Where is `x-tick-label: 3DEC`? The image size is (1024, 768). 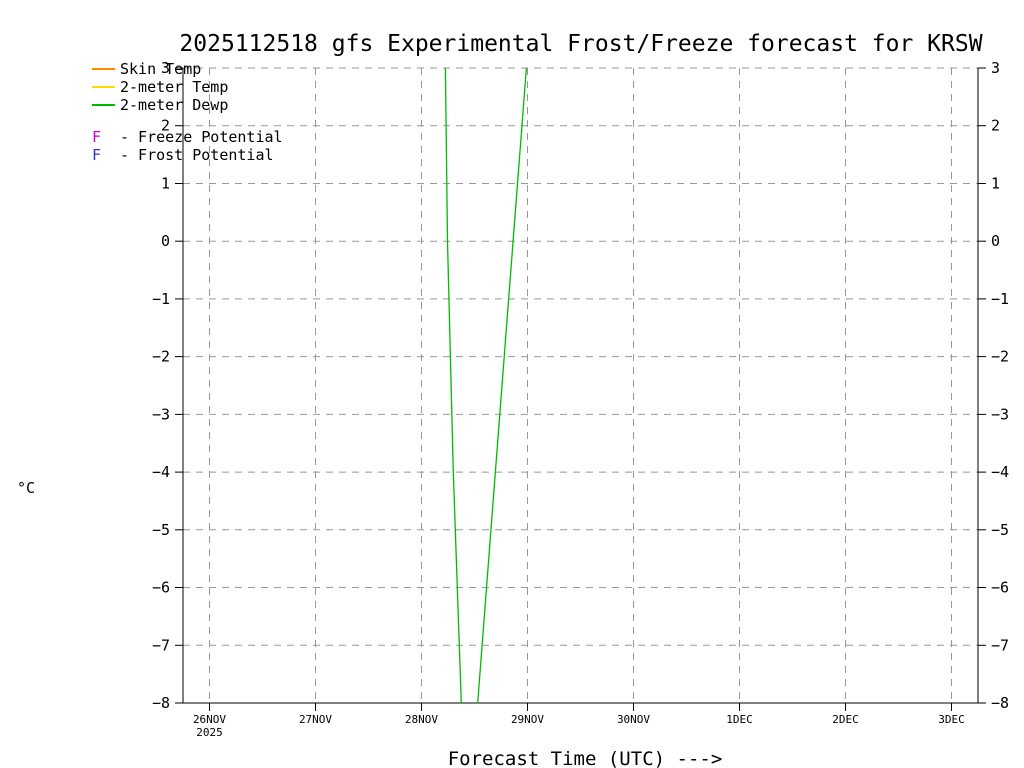
x-tick-label: 3DEC is located at coordinates (951, 719).